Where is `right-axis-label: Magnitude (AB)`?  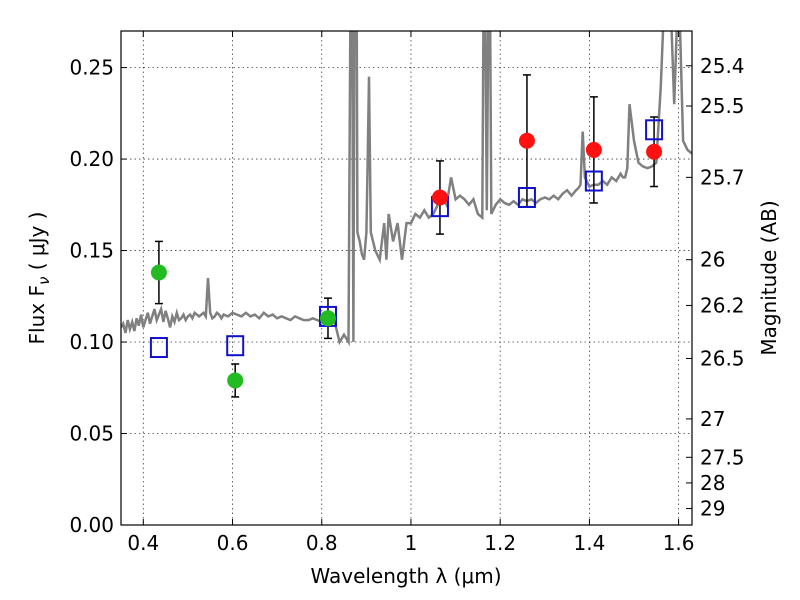
right-axis-label: Magnitude (AB) is located at coordinates (769, 277).